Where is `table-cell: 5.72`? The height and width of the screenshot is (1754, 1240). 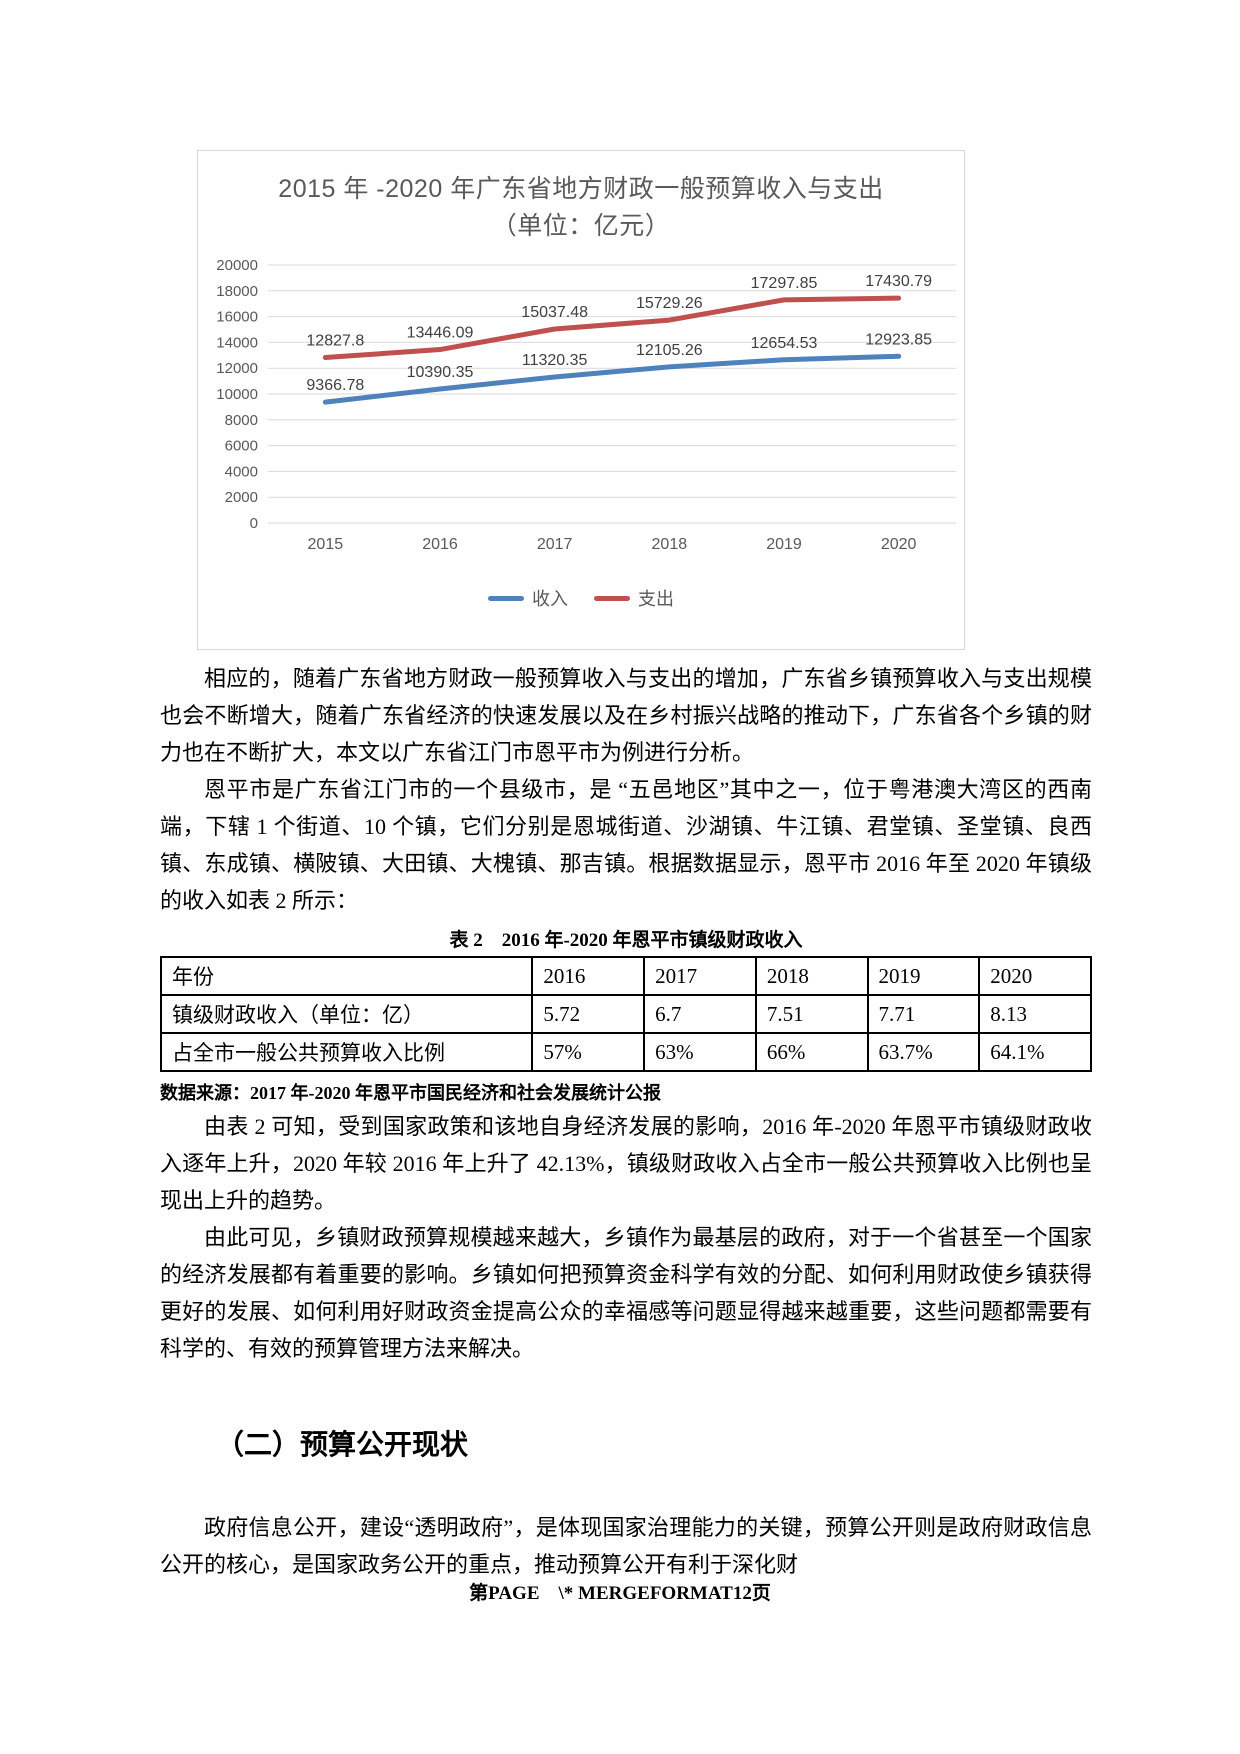
table-cell: 5.72 is located at coordinates (588, 1014).